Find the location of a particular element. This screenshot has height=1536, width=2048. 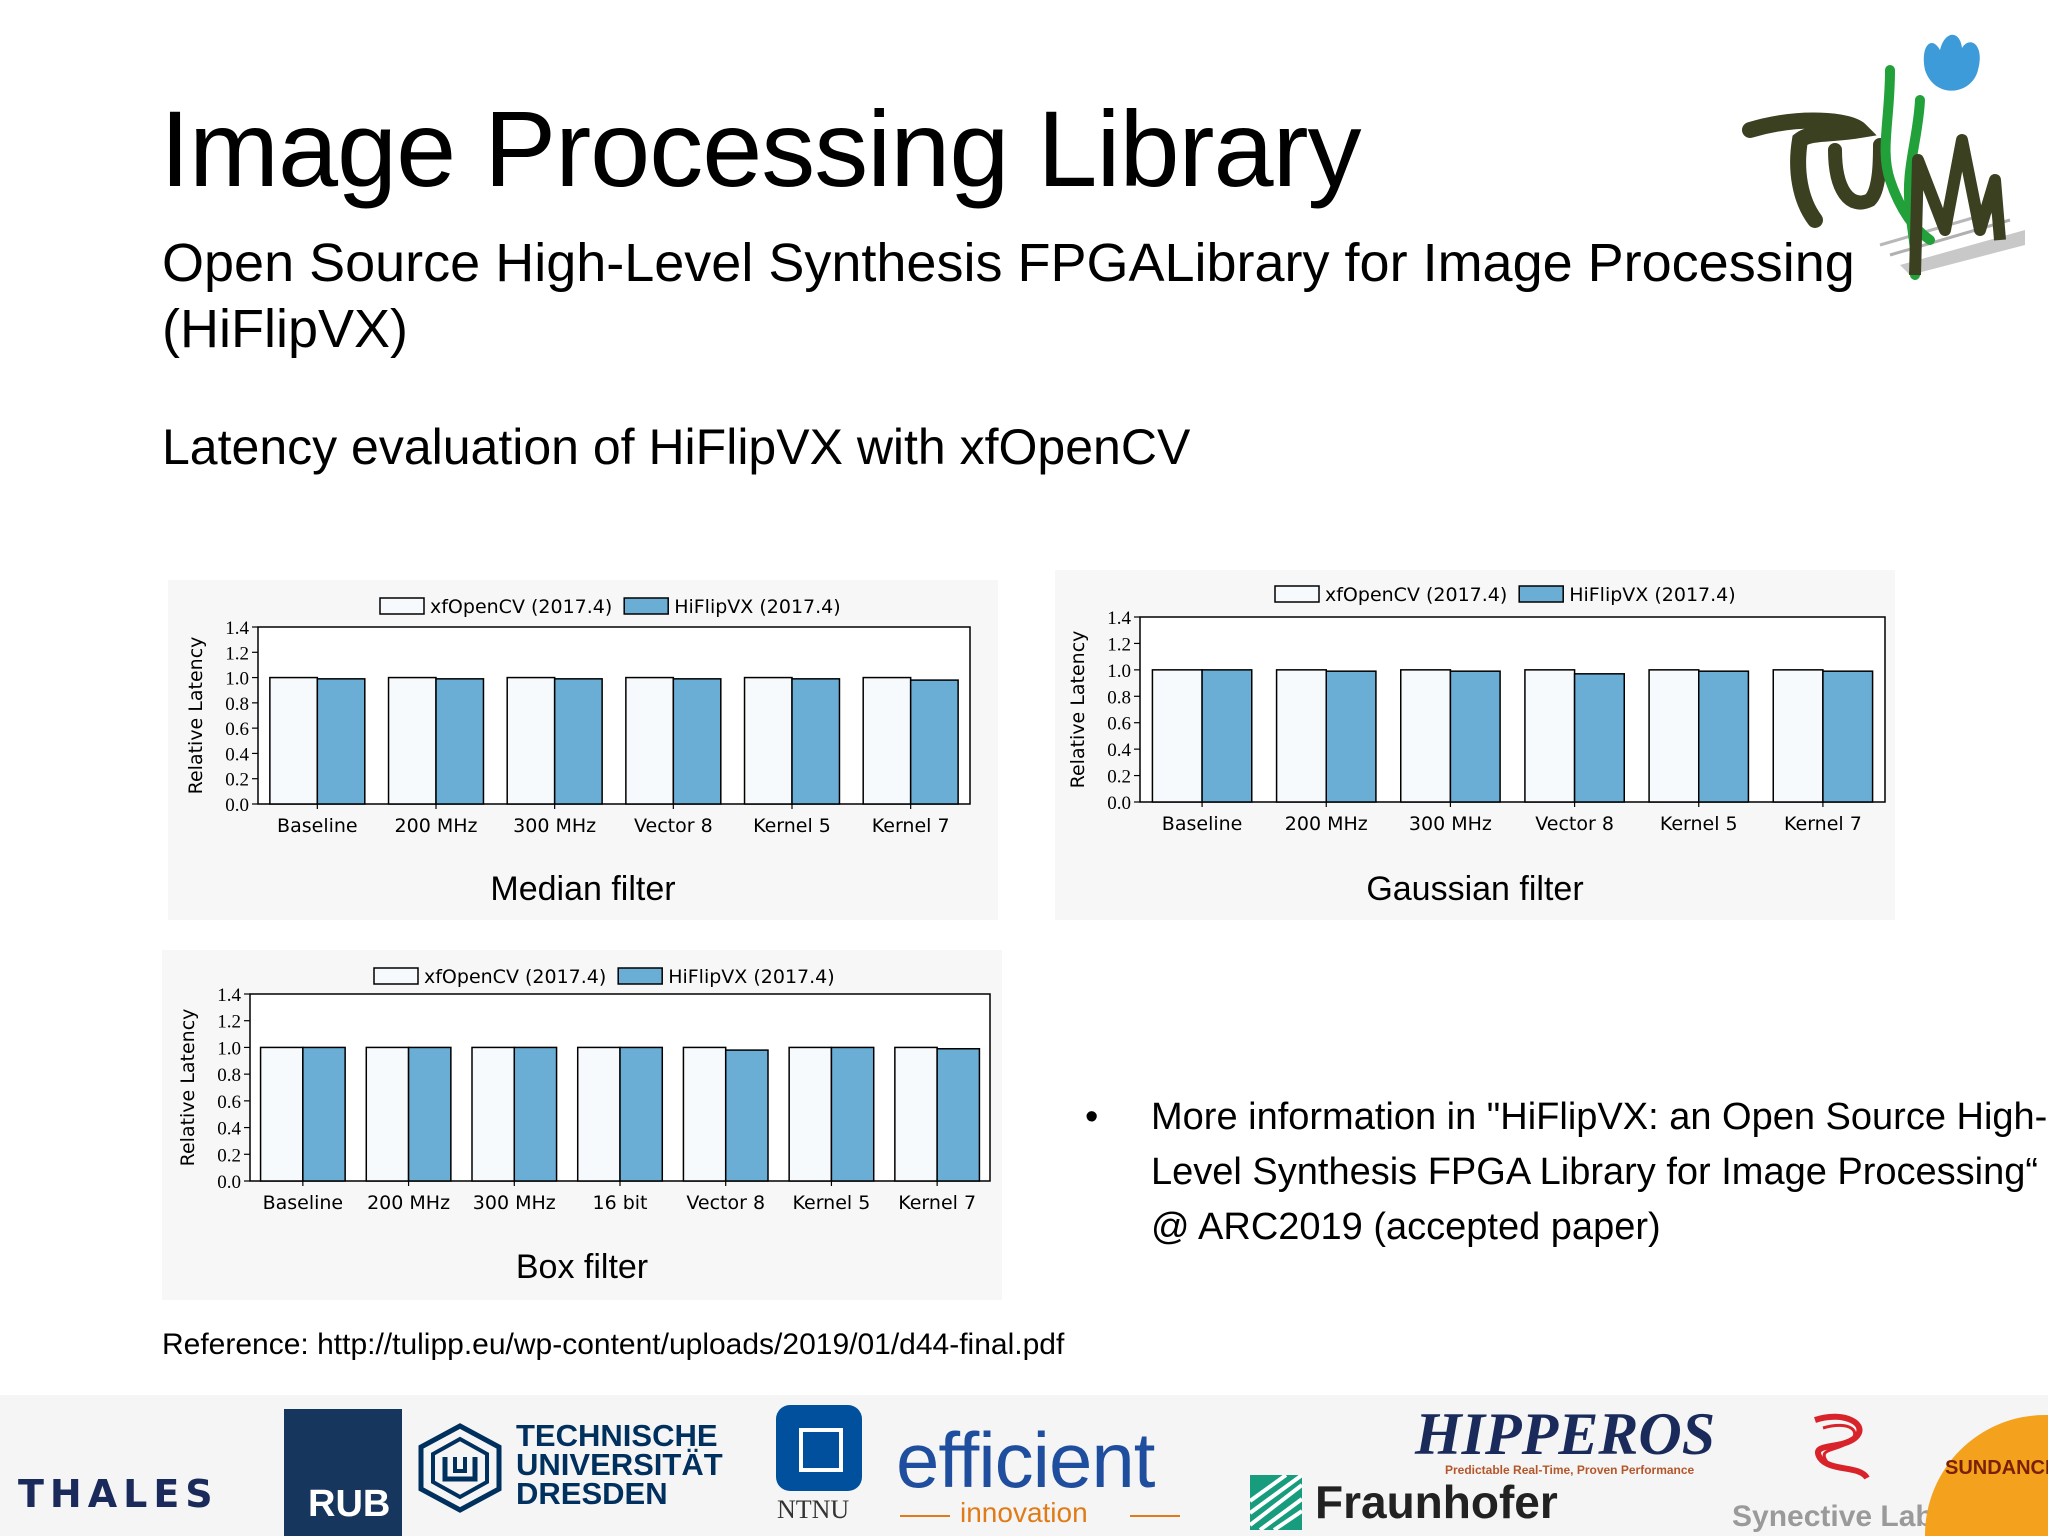

tulipp-logo is located at coordinates (1890, 155).